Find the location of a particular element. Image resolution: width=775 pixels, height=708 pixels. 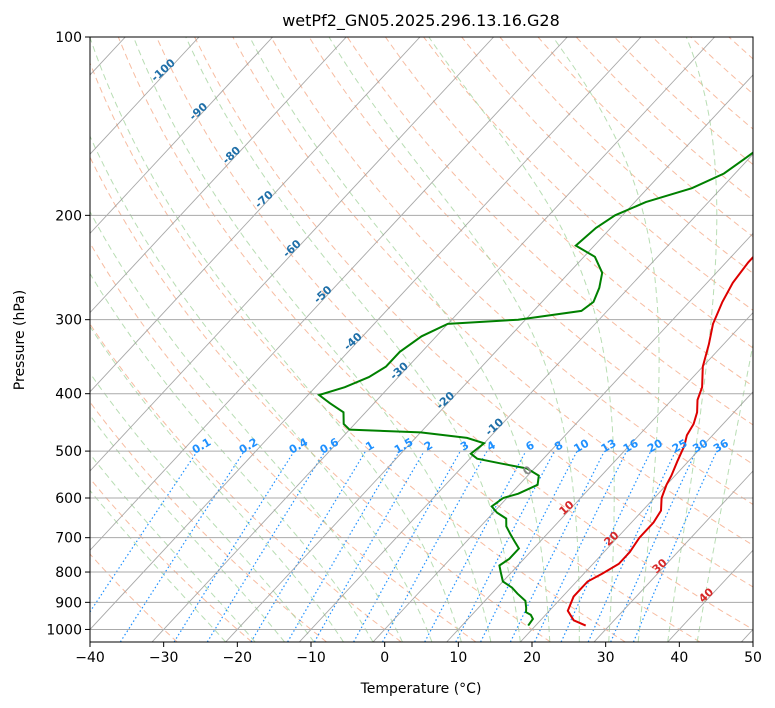

x-tick-label: 0 is located at coordinates (384, 658).